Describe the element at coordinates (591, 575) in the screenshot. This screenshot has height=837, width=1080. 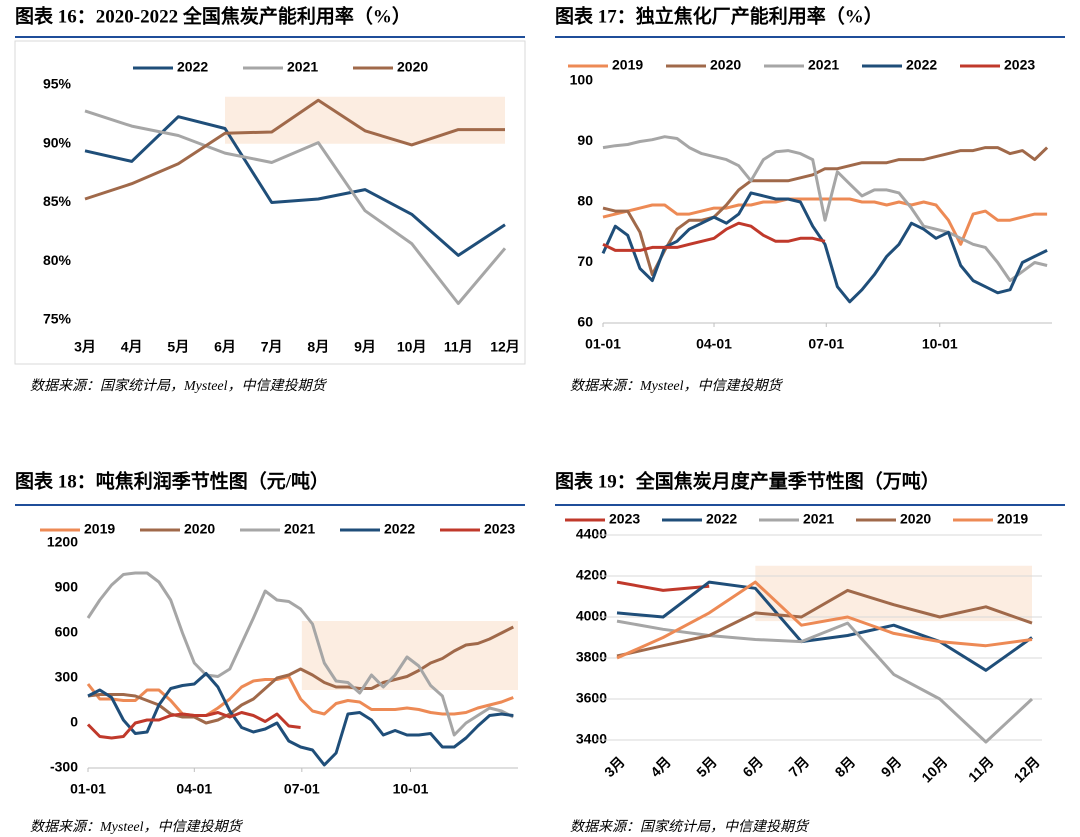
I see `y-tick-label: 4200` at that location.